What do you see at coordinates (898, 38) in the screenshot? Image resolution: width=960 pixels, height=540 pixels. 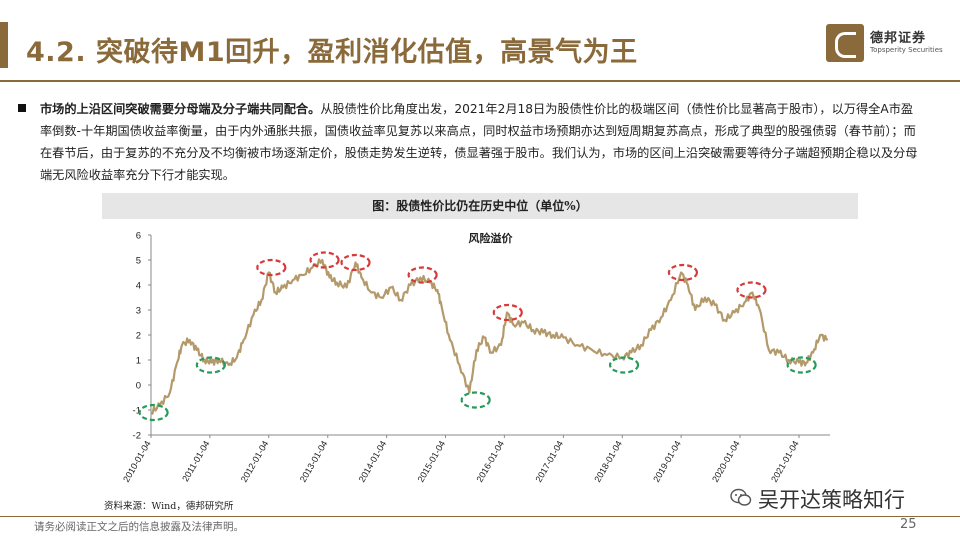 I see `logo-name-cn: 德邦证券` at bounding box center [898, 38].